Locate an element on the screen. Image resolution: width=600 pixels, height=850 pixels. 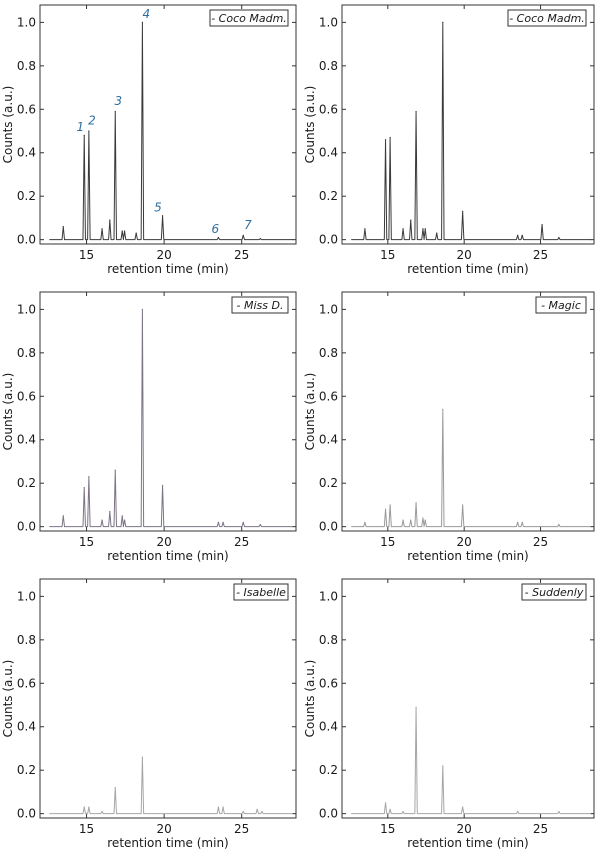
legend-entry: - Suddenly is located at coordinates (554, 592).